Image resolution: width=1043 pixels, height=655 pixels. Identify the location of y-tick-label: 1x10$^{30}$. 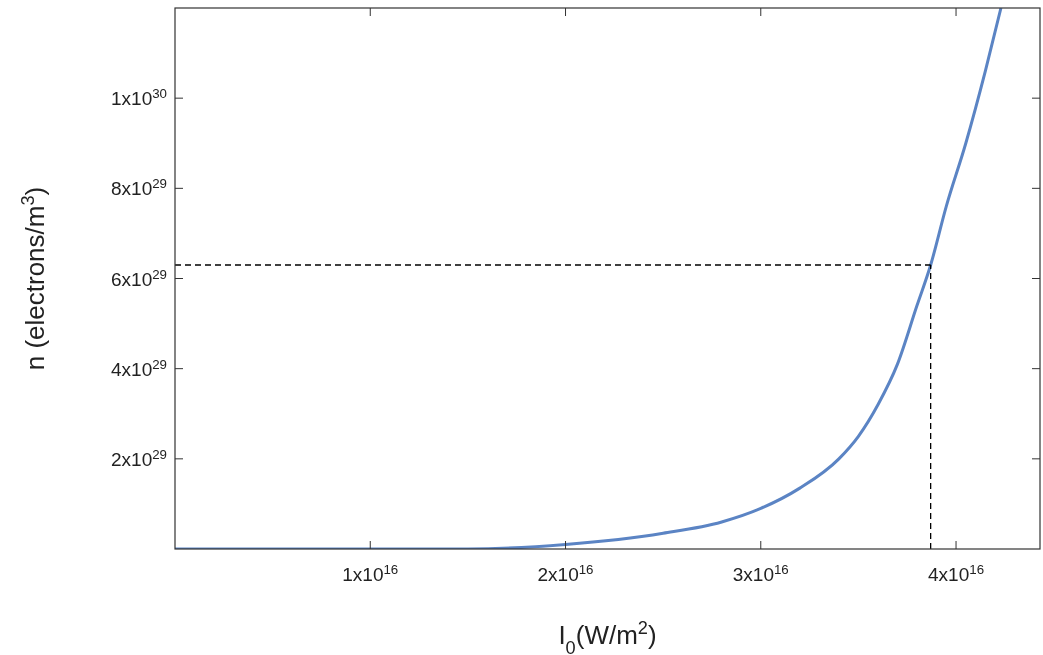
(139, 97).